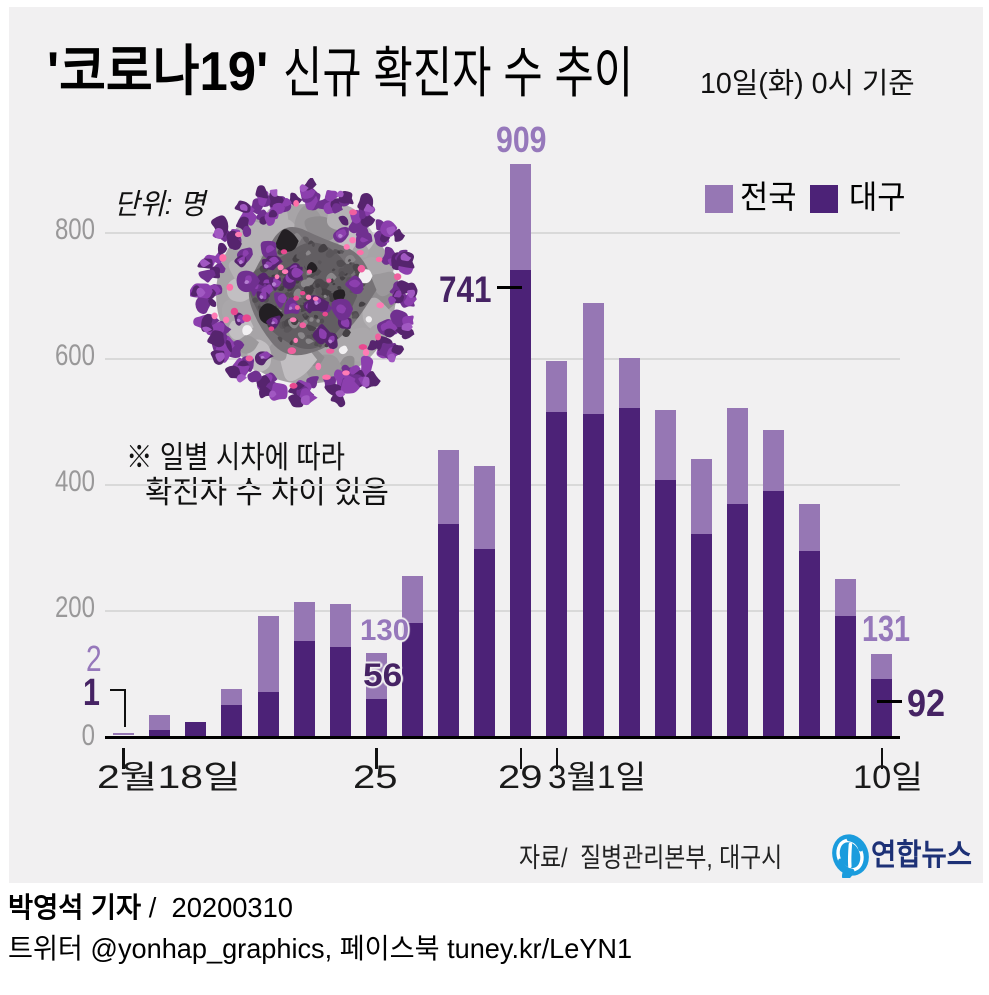 The image size is (989, 995). I want to click on svg-text: 연합뉴스, so click(921, 855).